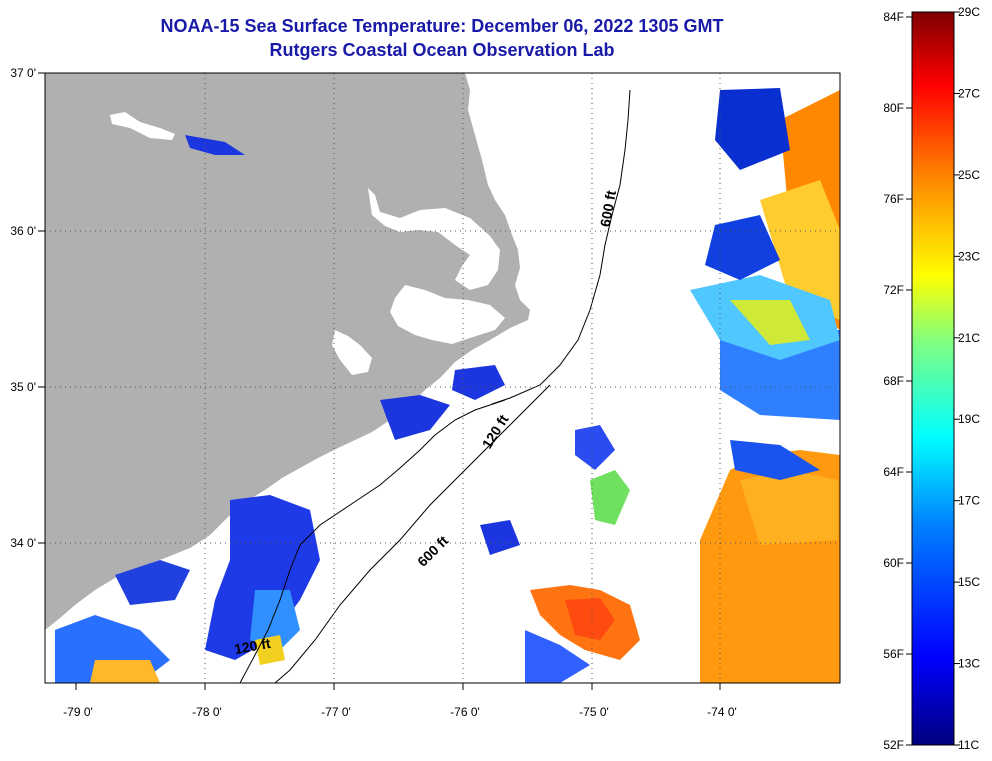  I want to click on colorbar-celsius-label: 19C, so click(969, 419).